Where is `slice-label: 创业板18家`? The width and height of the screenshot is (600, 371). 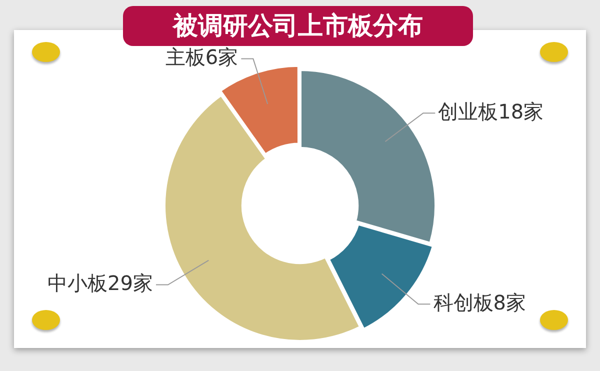
slice-label: 创业板18家 is located at coordinates (491, 111).